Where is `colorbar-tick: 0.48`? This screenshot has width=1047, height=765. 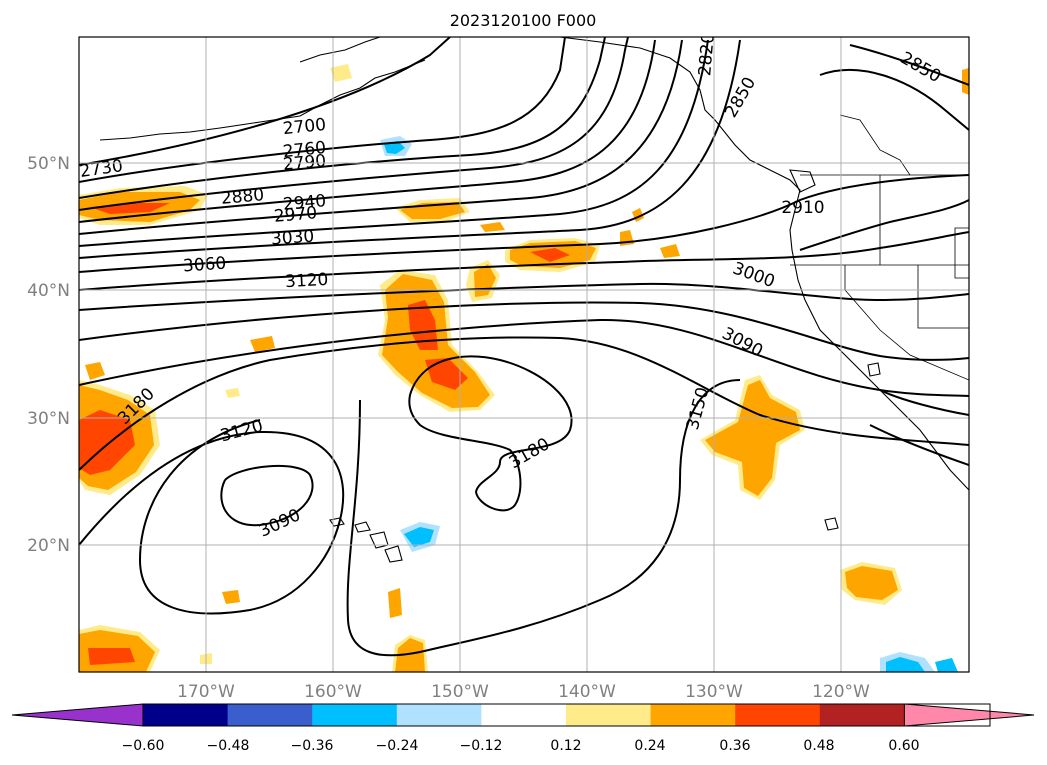 colorbar-tick: 0.48 is located at coordinates (818, 746).